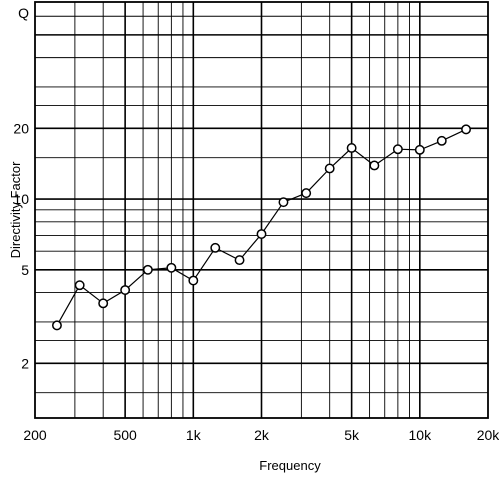  I want to click on x-tick-label: 500, so click(125, 435).